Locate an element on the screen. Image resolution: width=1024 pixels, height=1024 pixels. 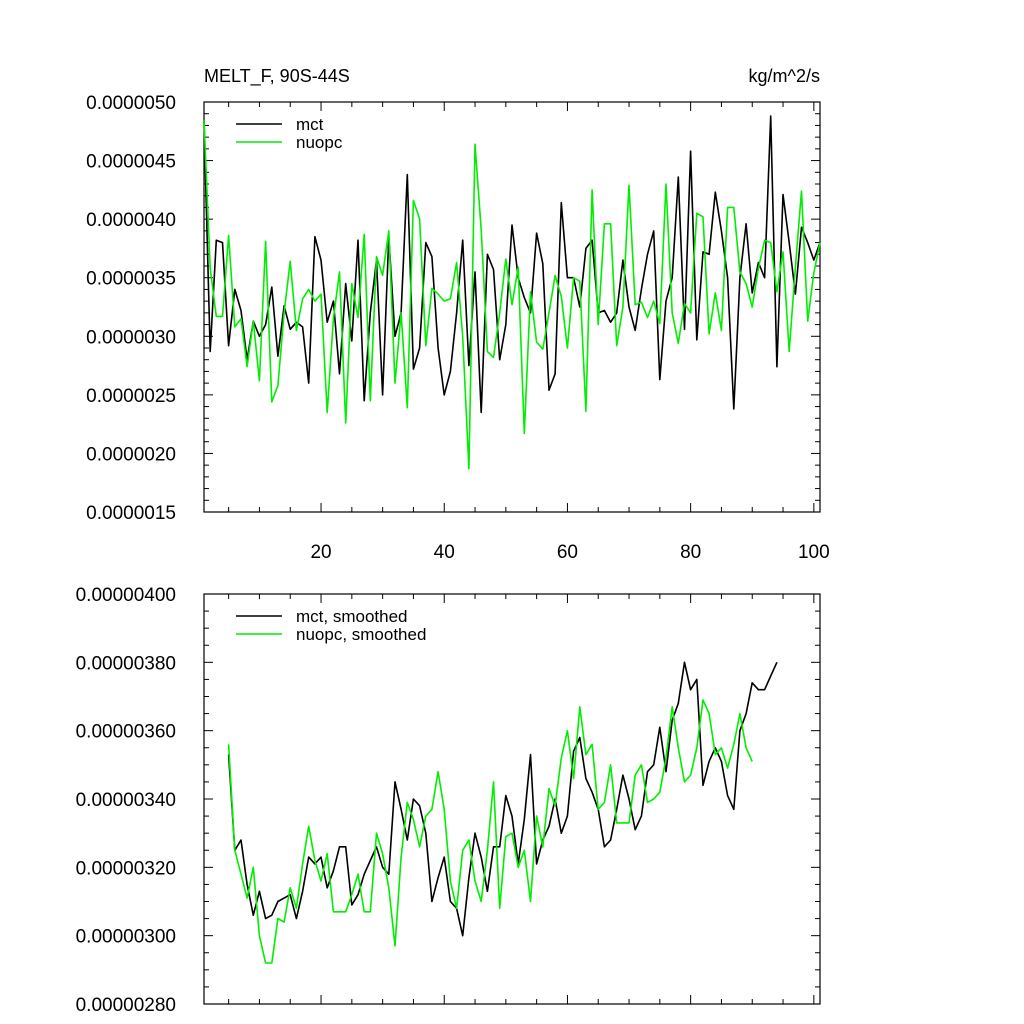
top-y-tick-label: 0.0000015 is located at coordinates (131, 513).